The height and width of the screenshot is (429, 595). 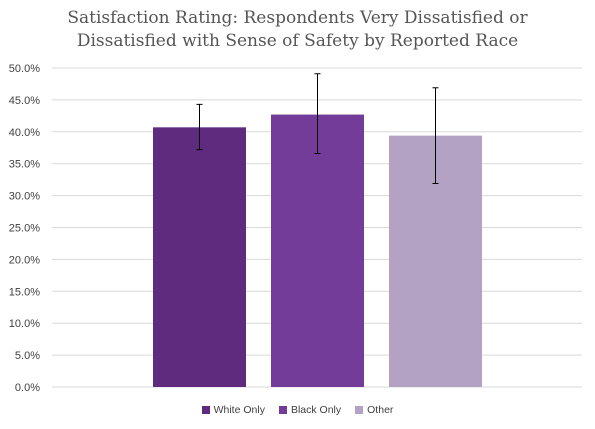 What do you see at coordinates (380, 410) in the screenshot?
I see `legend-label: Other` at bounding box center [380, 410].